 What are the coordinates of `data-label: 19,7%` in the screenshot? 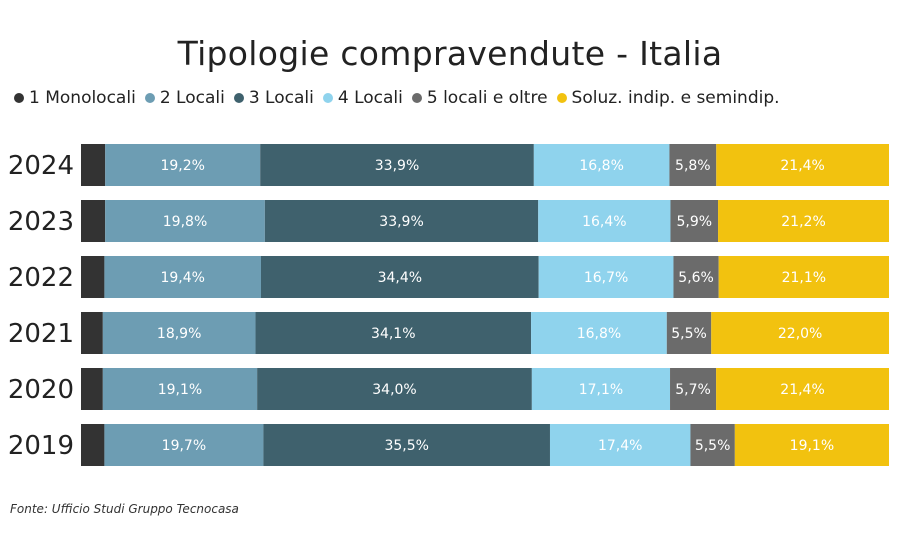 It's located at (184, 446).